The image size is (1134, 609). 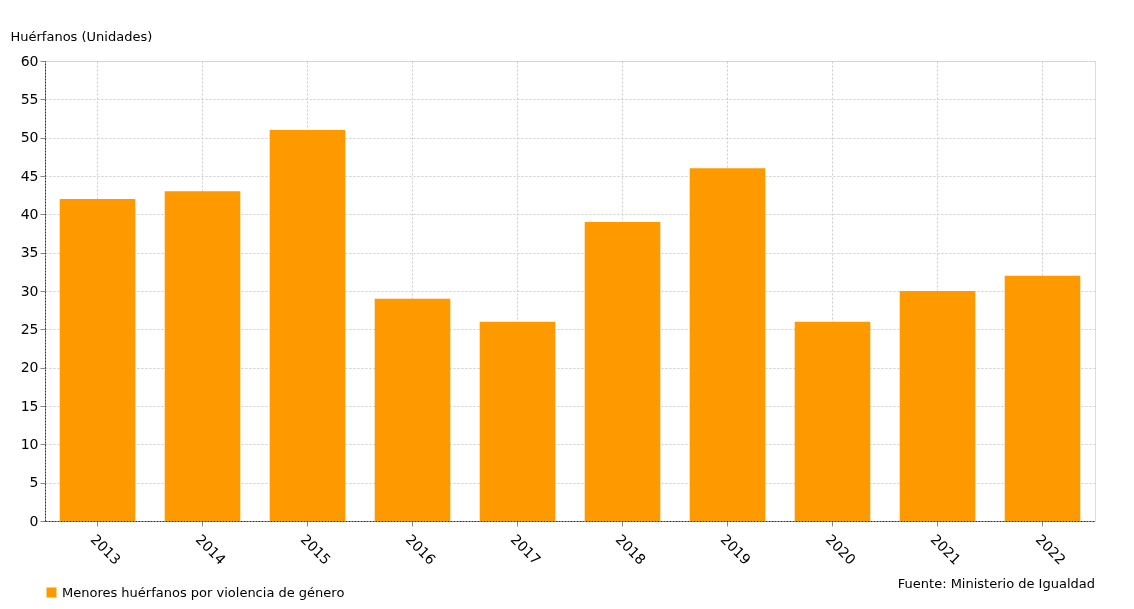 I want to click on y-tick-label: 40, so click(x=29, y=213).